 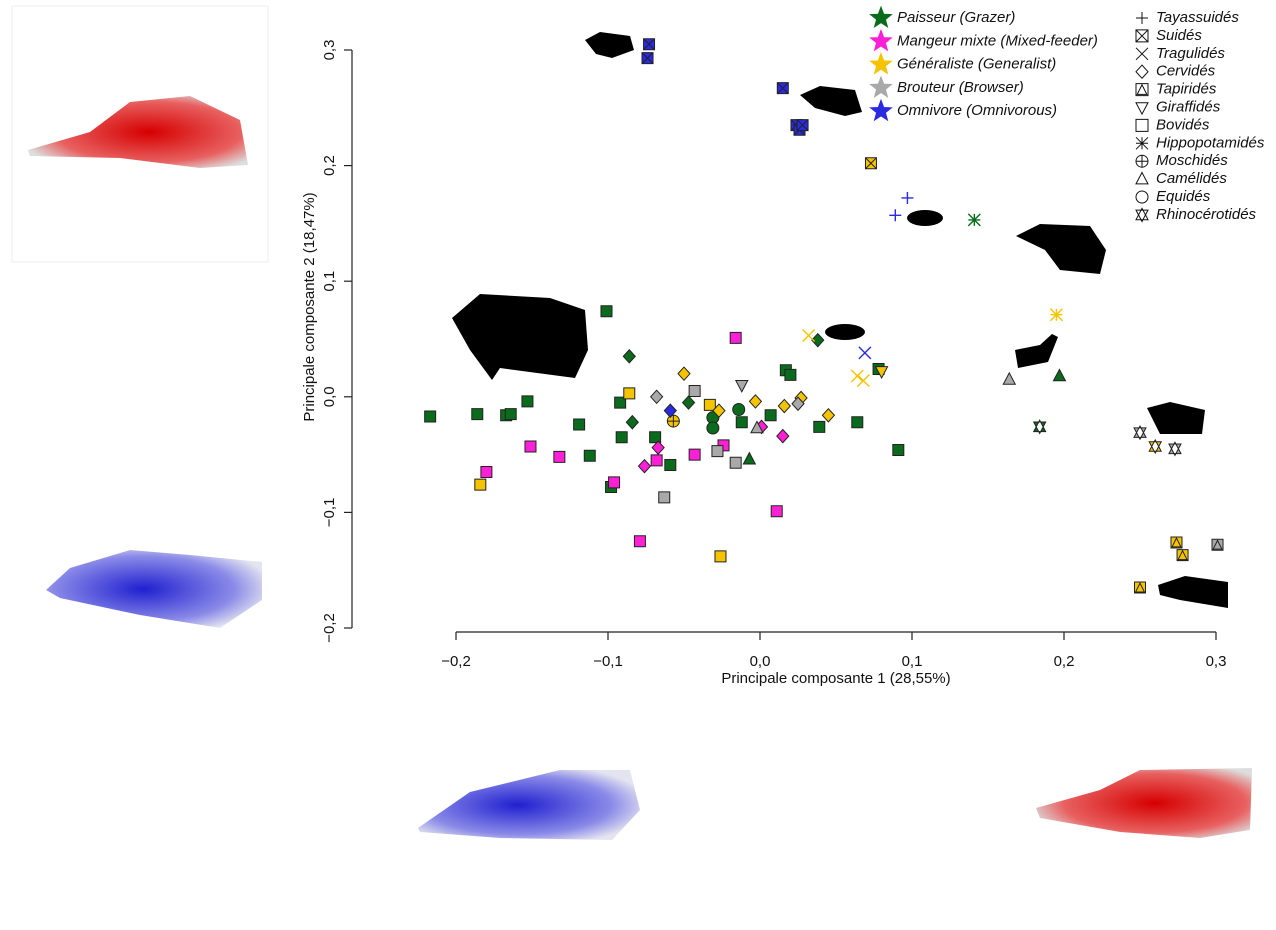 What do you see at coordinates (329, 165) in the screenshot?
I see `y-tick-label: 0,2` at bounding box center [329, 165].